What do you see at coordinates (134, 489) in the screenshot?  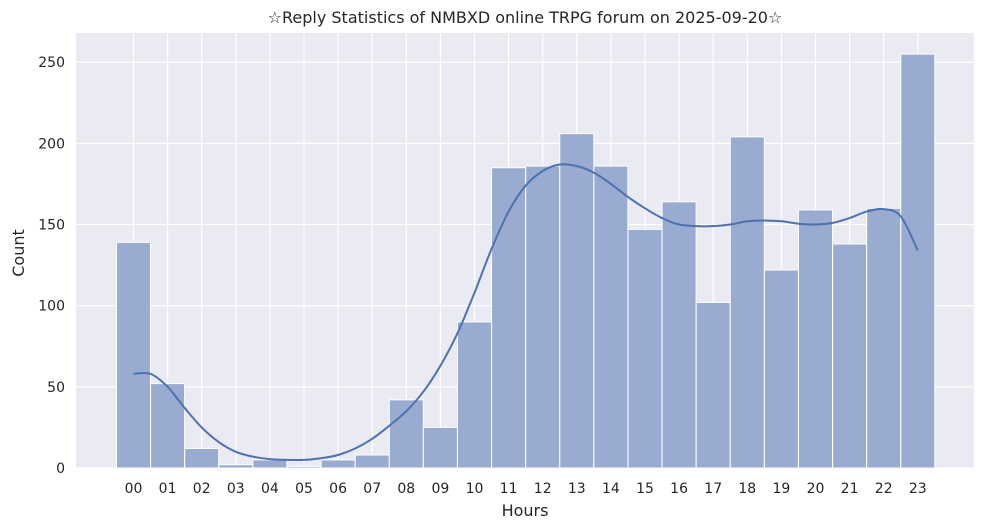 I see `x-tick-label: 00` at bounding box center [134, 489].